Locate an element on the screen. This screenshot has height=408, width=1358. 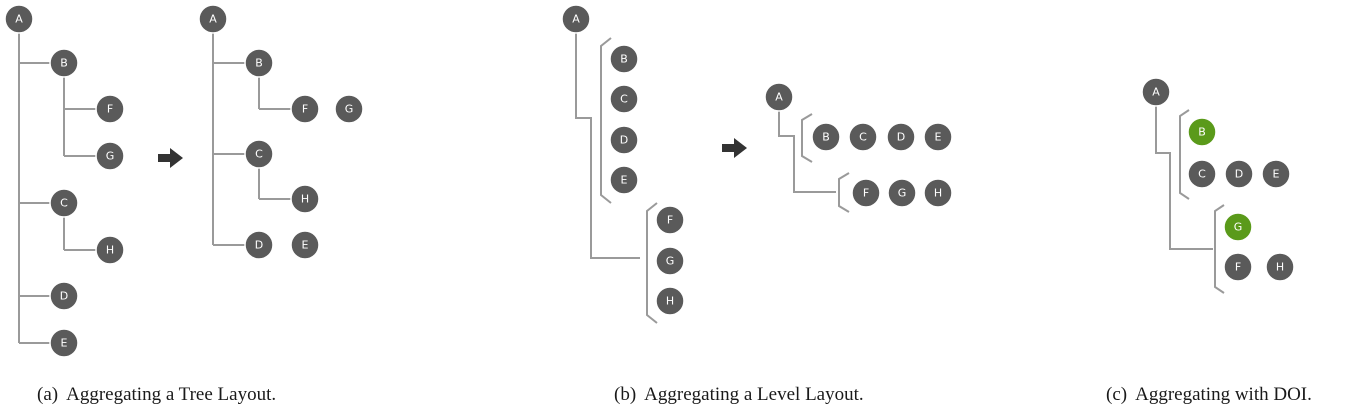
caption-text: Aggregating a Level Layout. is located at coordinates (753, 394).